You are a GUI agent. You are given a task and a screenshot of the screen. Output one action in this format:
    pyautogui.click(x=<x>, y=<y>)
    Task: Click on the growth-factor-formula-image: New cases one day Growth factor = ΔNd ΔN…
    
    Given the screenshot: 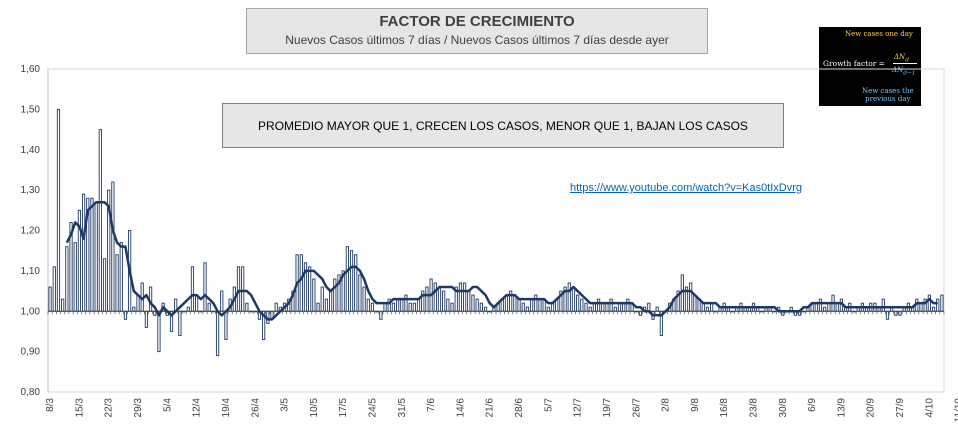 What is the action you would take?
    pyautogui.click(x=870, y=66)
    